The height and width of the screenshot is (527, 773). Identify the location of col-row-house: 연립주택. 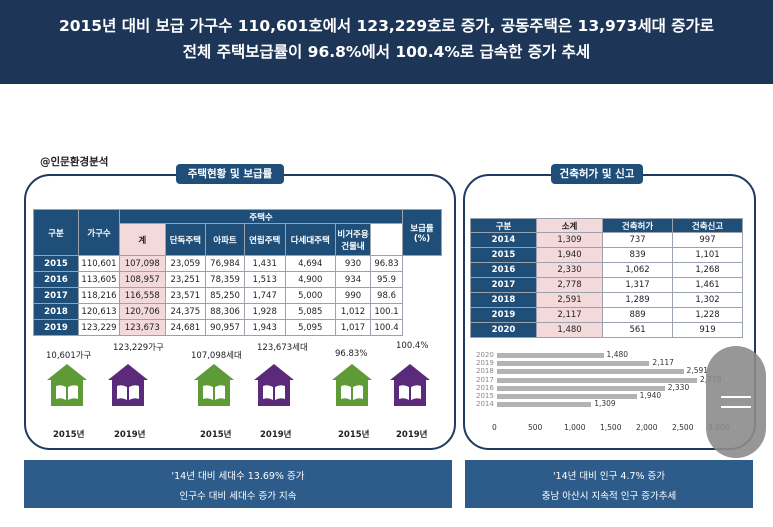
(264, 239).